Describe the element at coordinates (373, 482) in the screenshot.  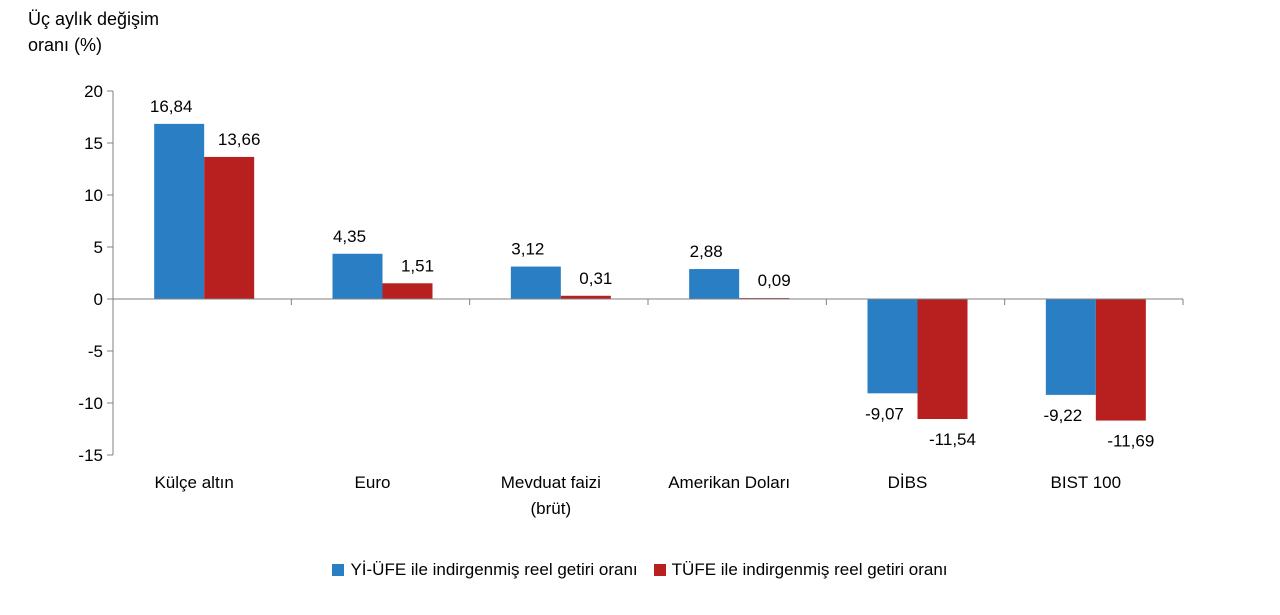
I see `x-category-label: Euro` at that location.